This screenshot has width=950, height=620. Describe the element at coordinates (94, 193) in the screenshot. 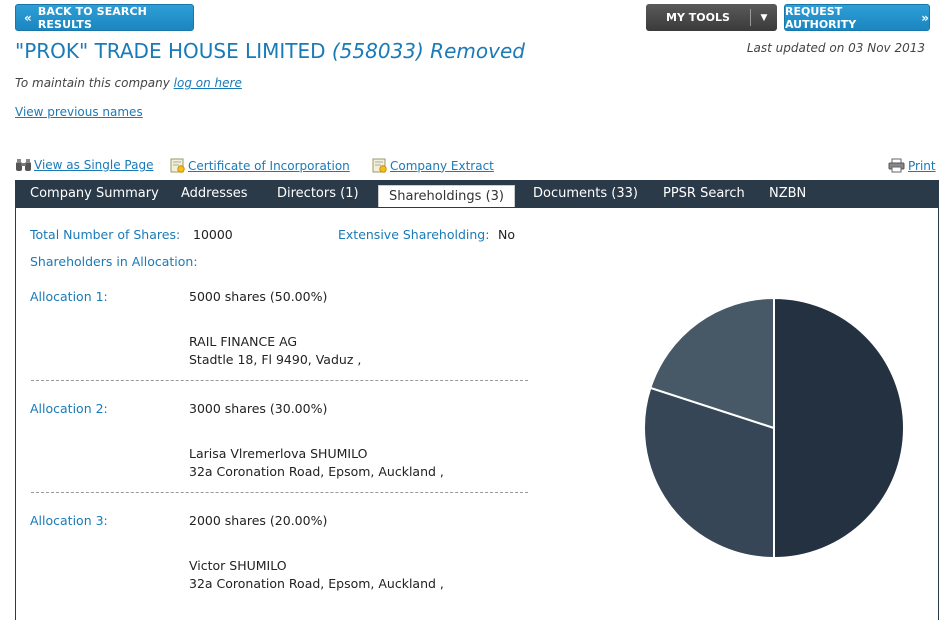

I see `tab-company-summary: Company Summary` at that location.